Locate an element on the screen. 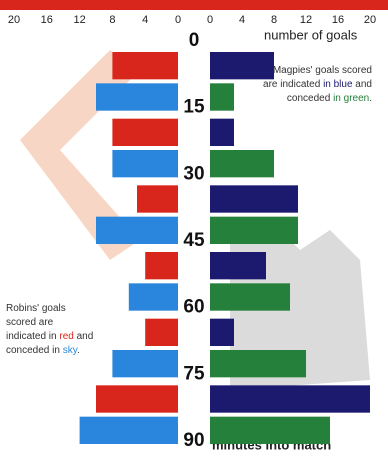 The image size is (388, 457). annotation-part: in blue is located at coordinates (338, 84).